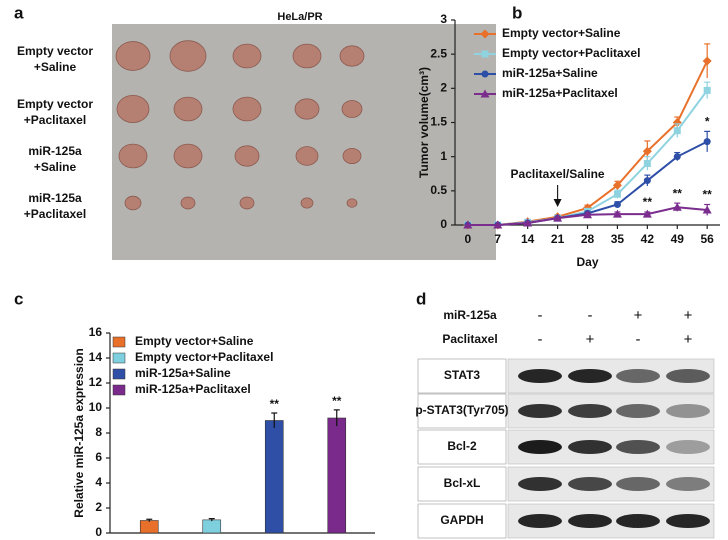 The height and width of the screenshot is (540, 728). Describe the element at coordinates (462, 375) in the screenshot. I see `protein-label: STAT3` at that location.